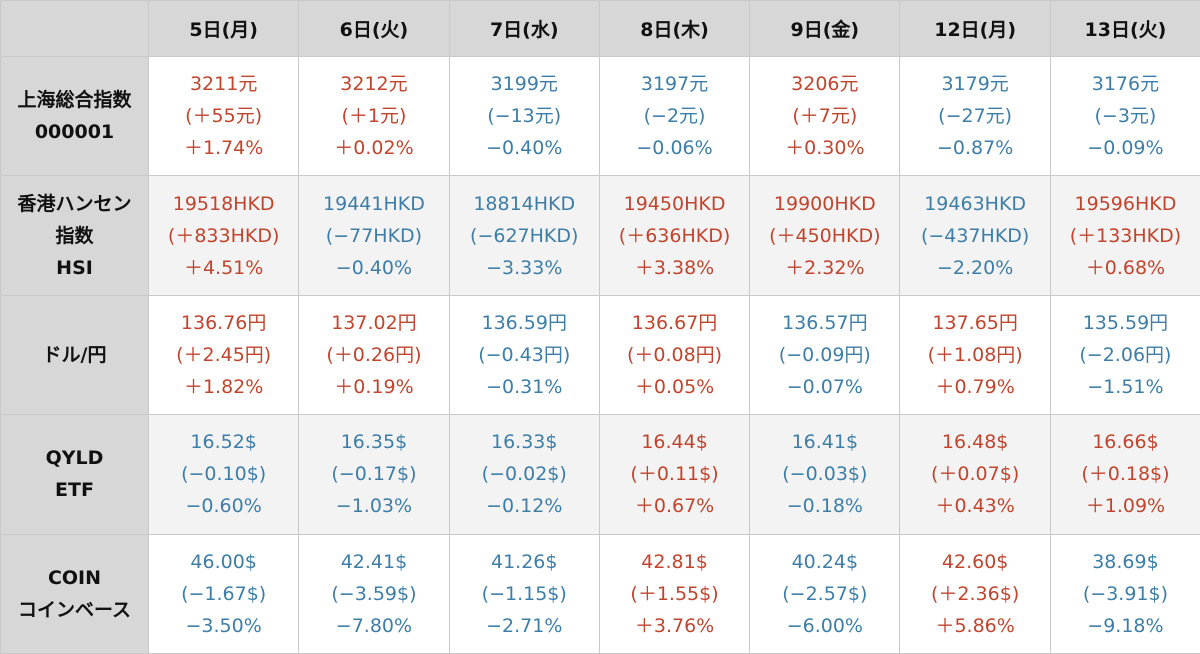 The height and width of the screenshot is (654, 1200). I want to click on quote-cell: 3212元(＋1元)＋0.02%, so click(374, 116).